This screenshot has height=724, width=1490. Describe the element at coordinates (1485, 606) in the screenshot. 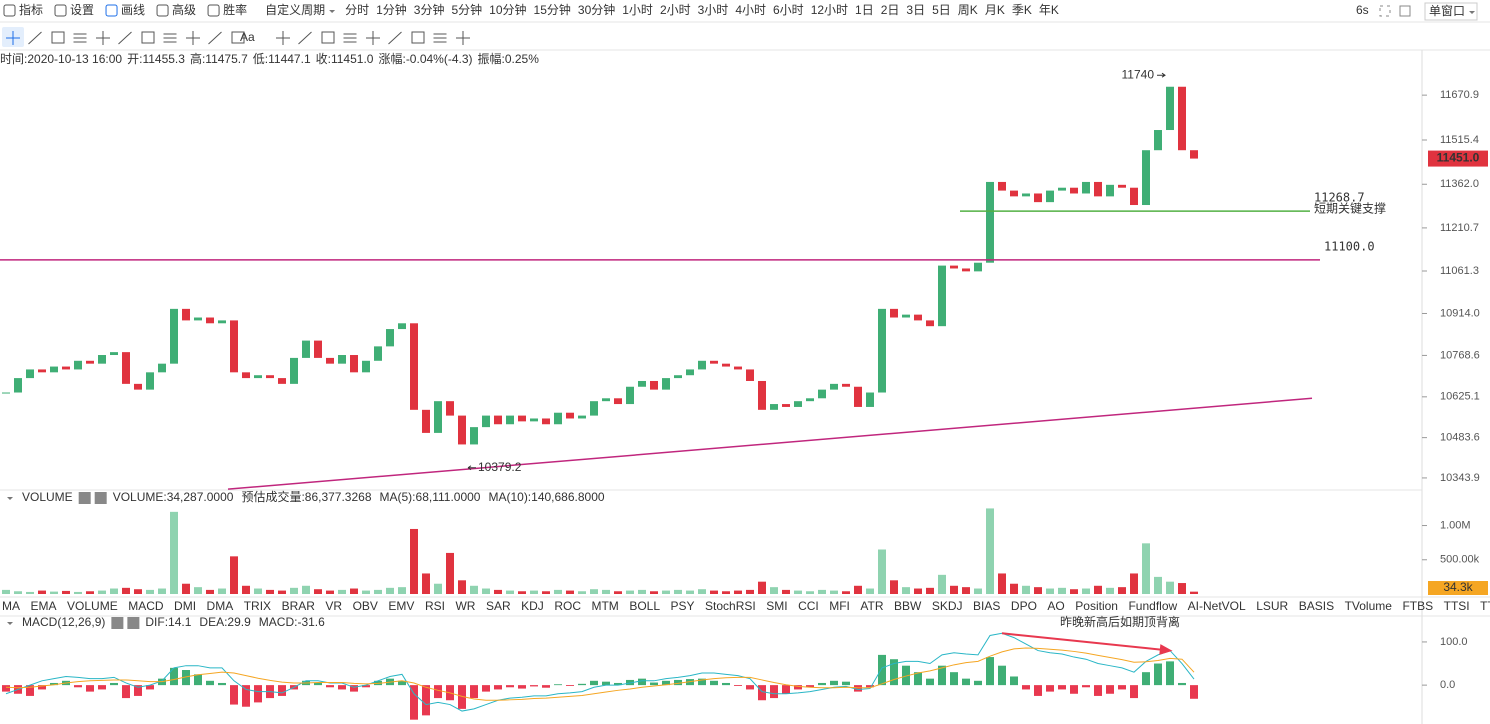

I see `indicator-tab: TTMU` at that location.